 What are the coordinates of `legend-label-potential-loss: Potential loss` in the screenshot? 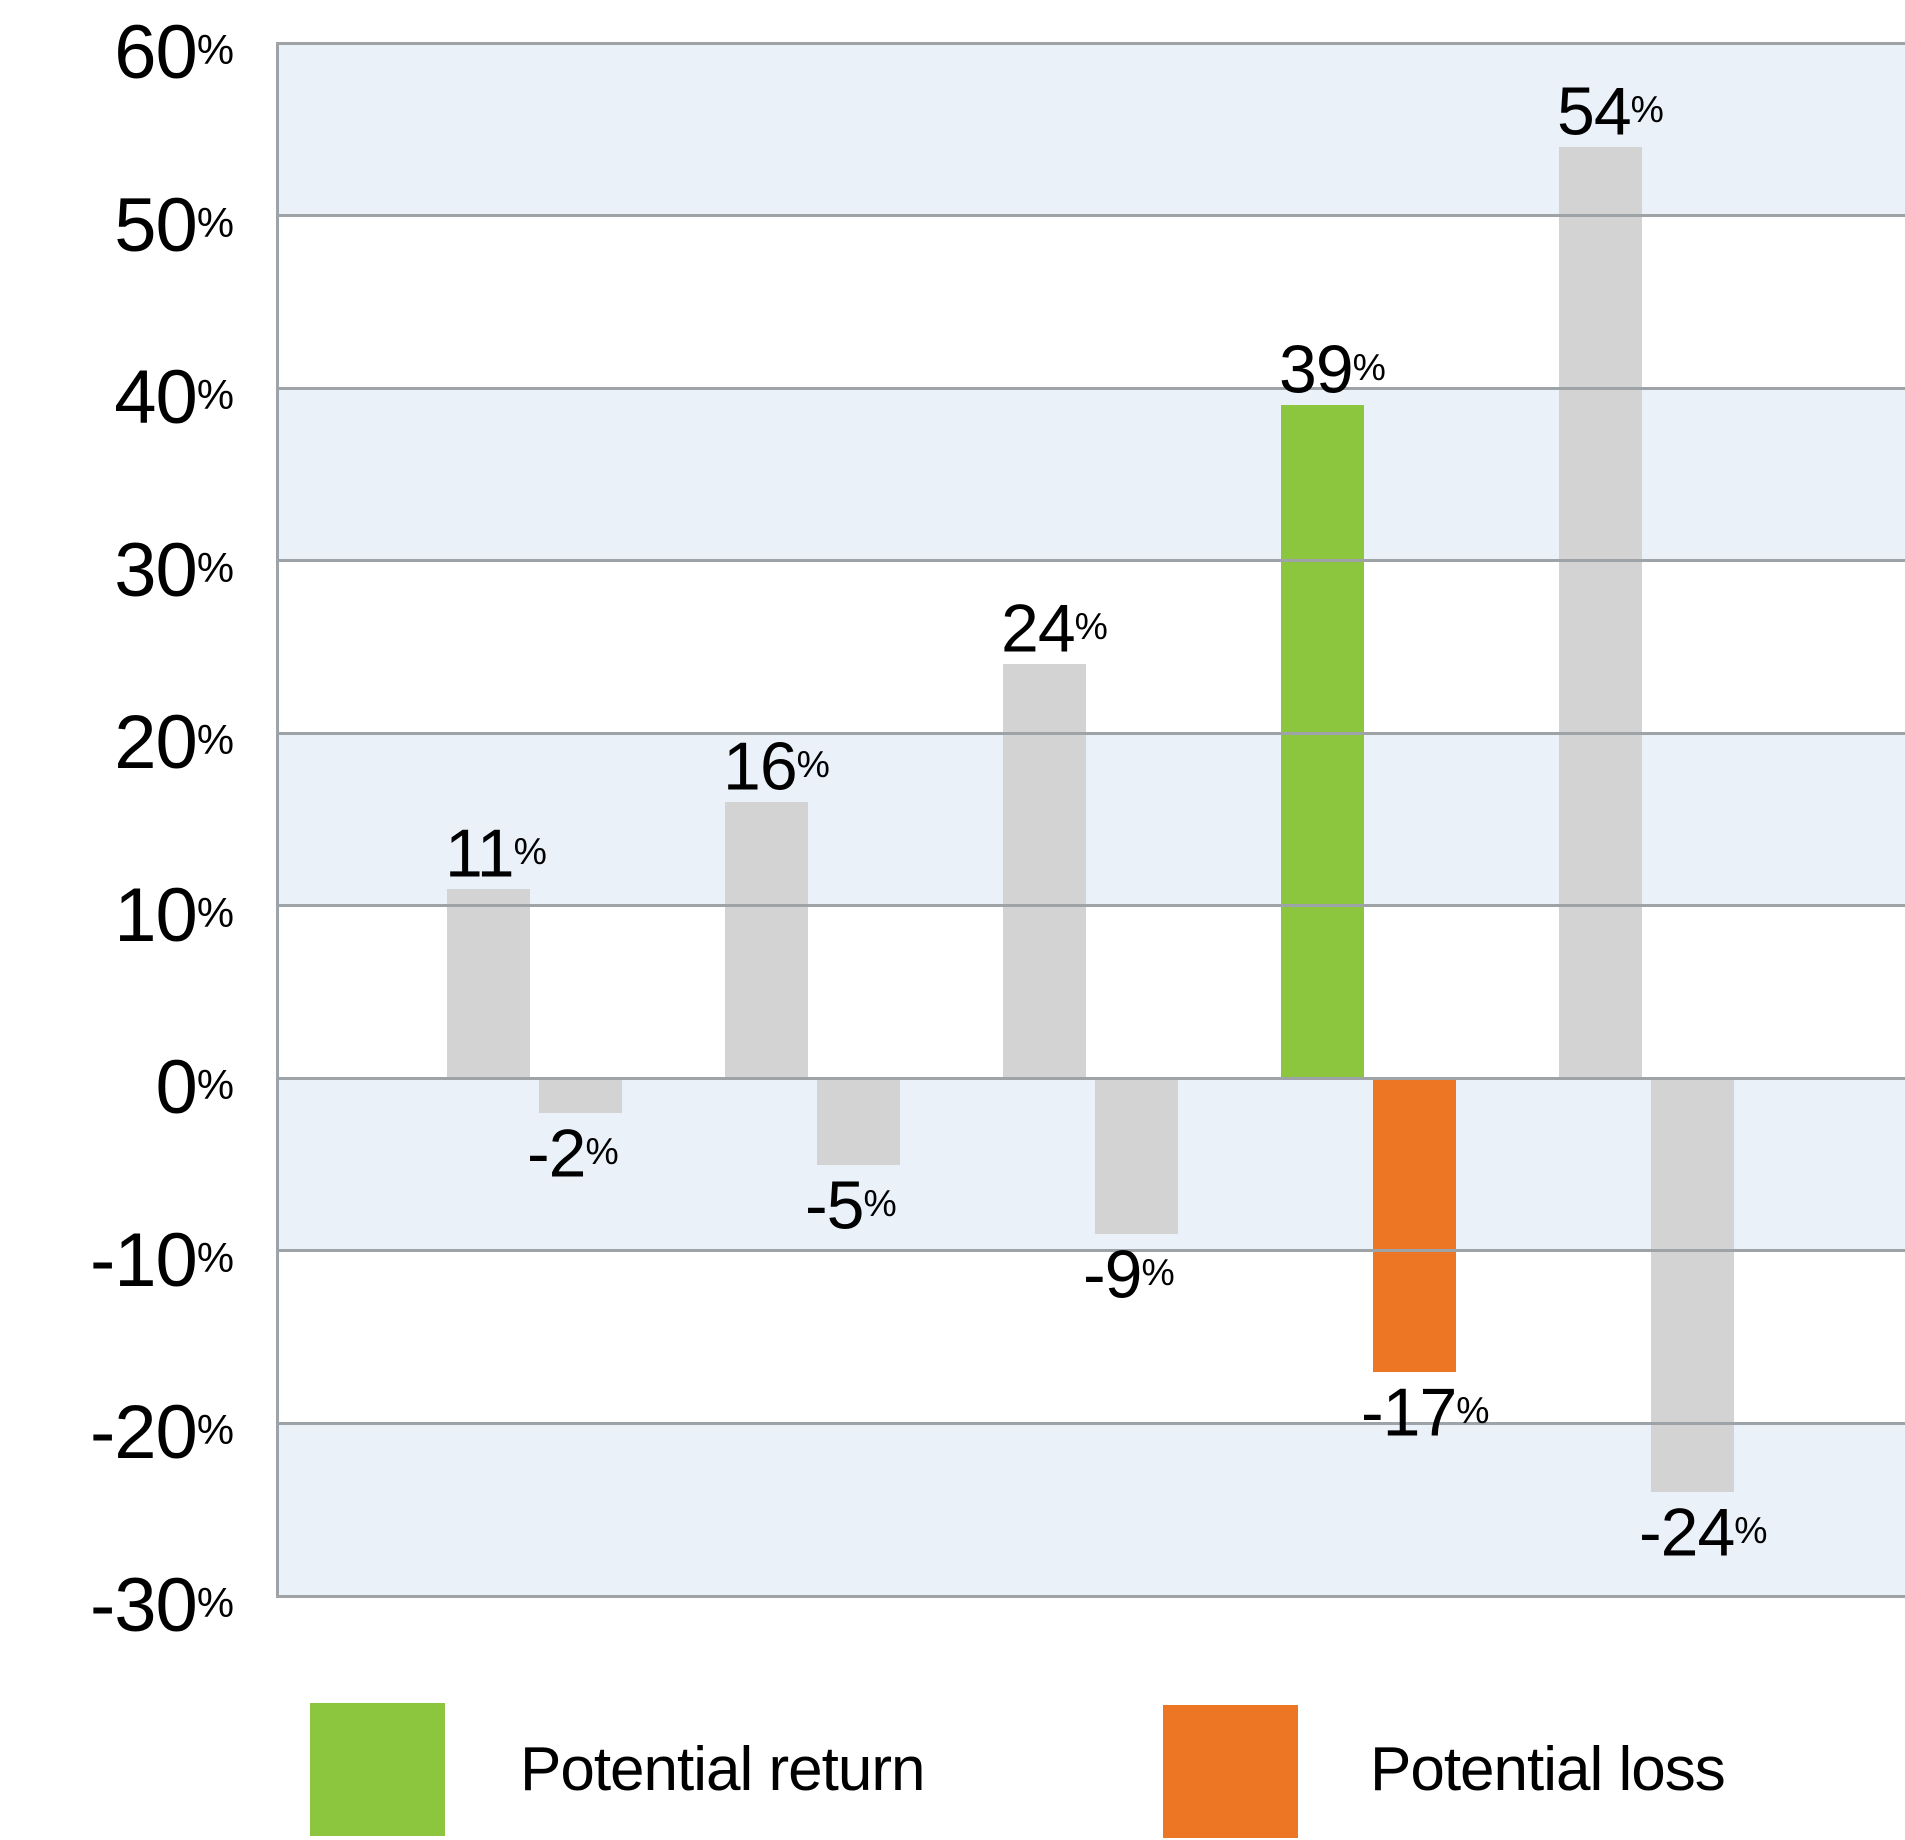 It's located at (1548, 1769).